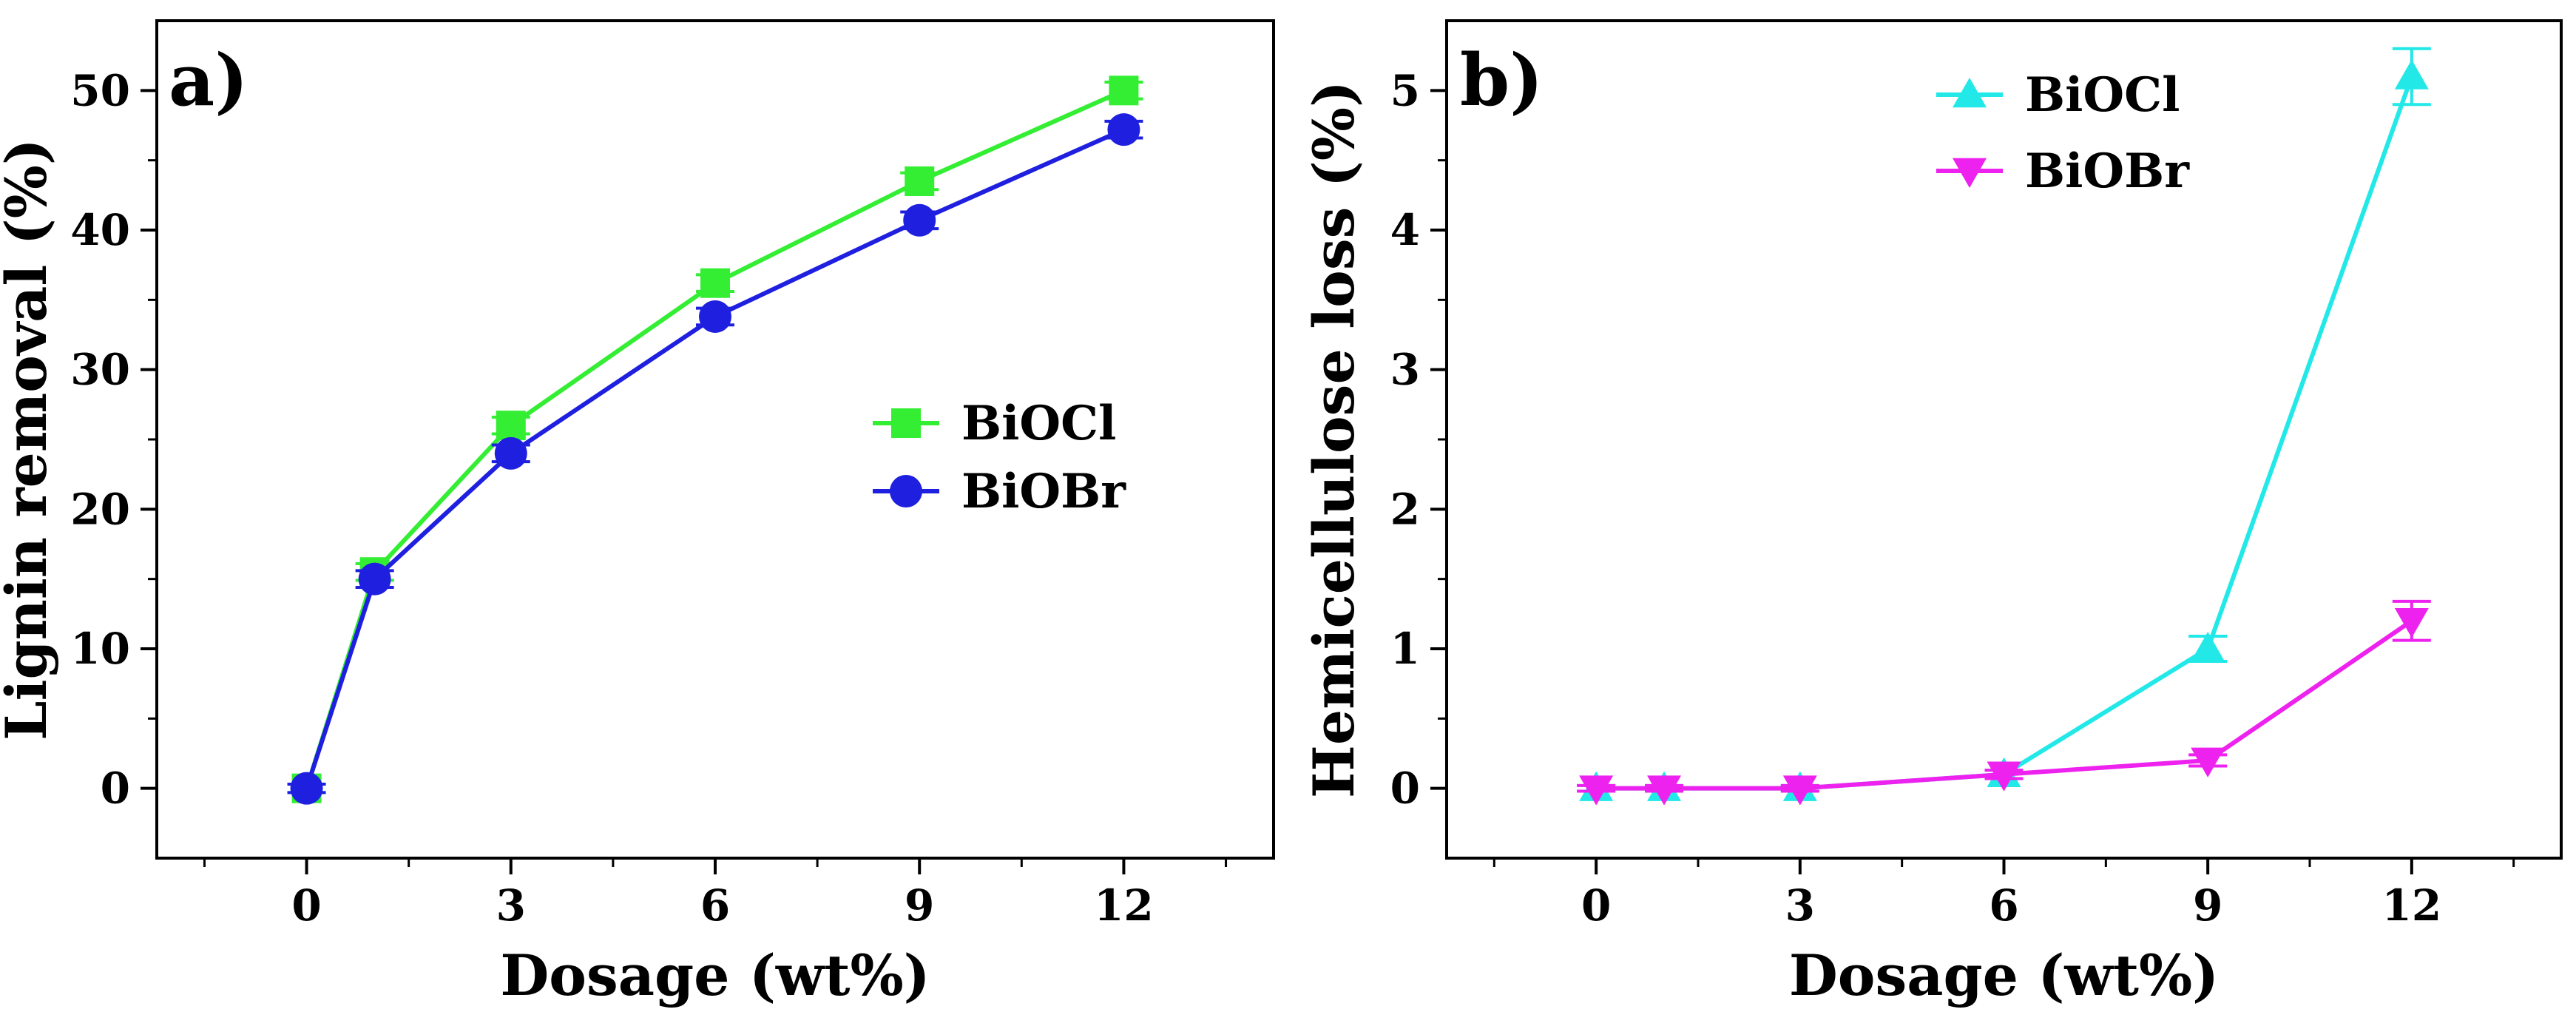 Image resolution: width=2576 pixels, height=1012 pixels. I want to click on y-tick-label: 40, so click(100, 230).